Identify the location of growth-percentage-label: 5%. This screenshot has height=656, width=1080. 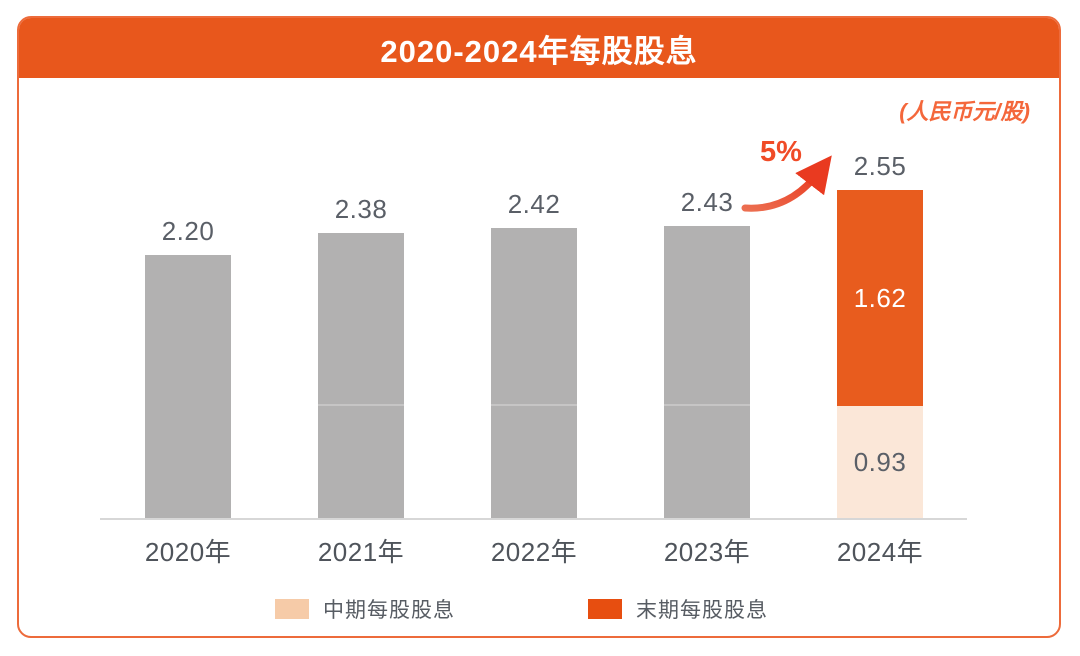
(781, 152).